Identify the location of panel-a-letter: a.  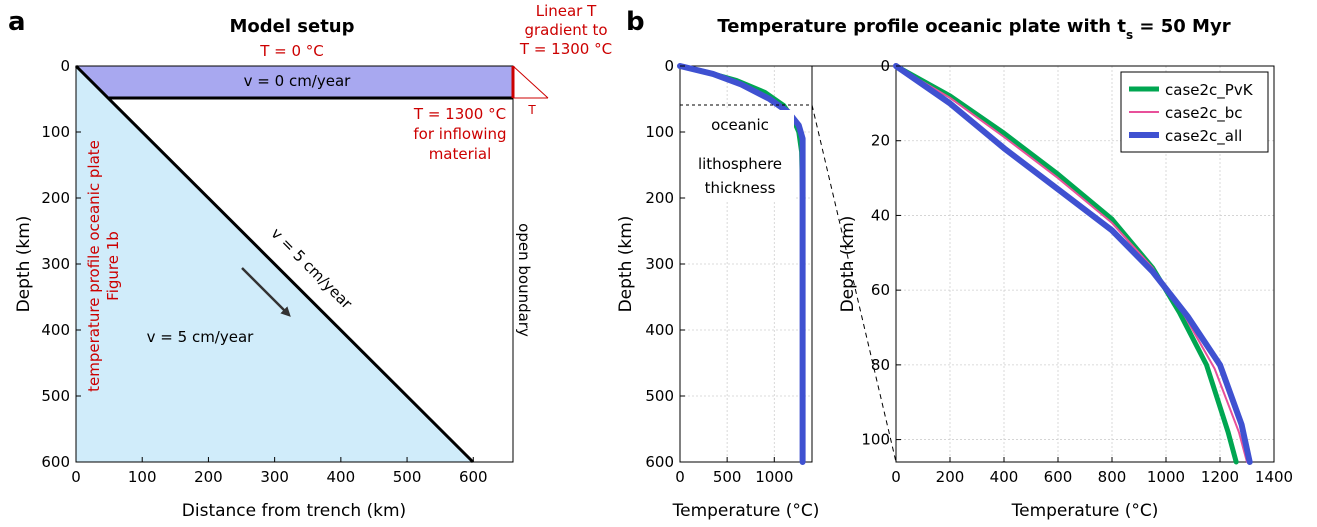
(17, 22).